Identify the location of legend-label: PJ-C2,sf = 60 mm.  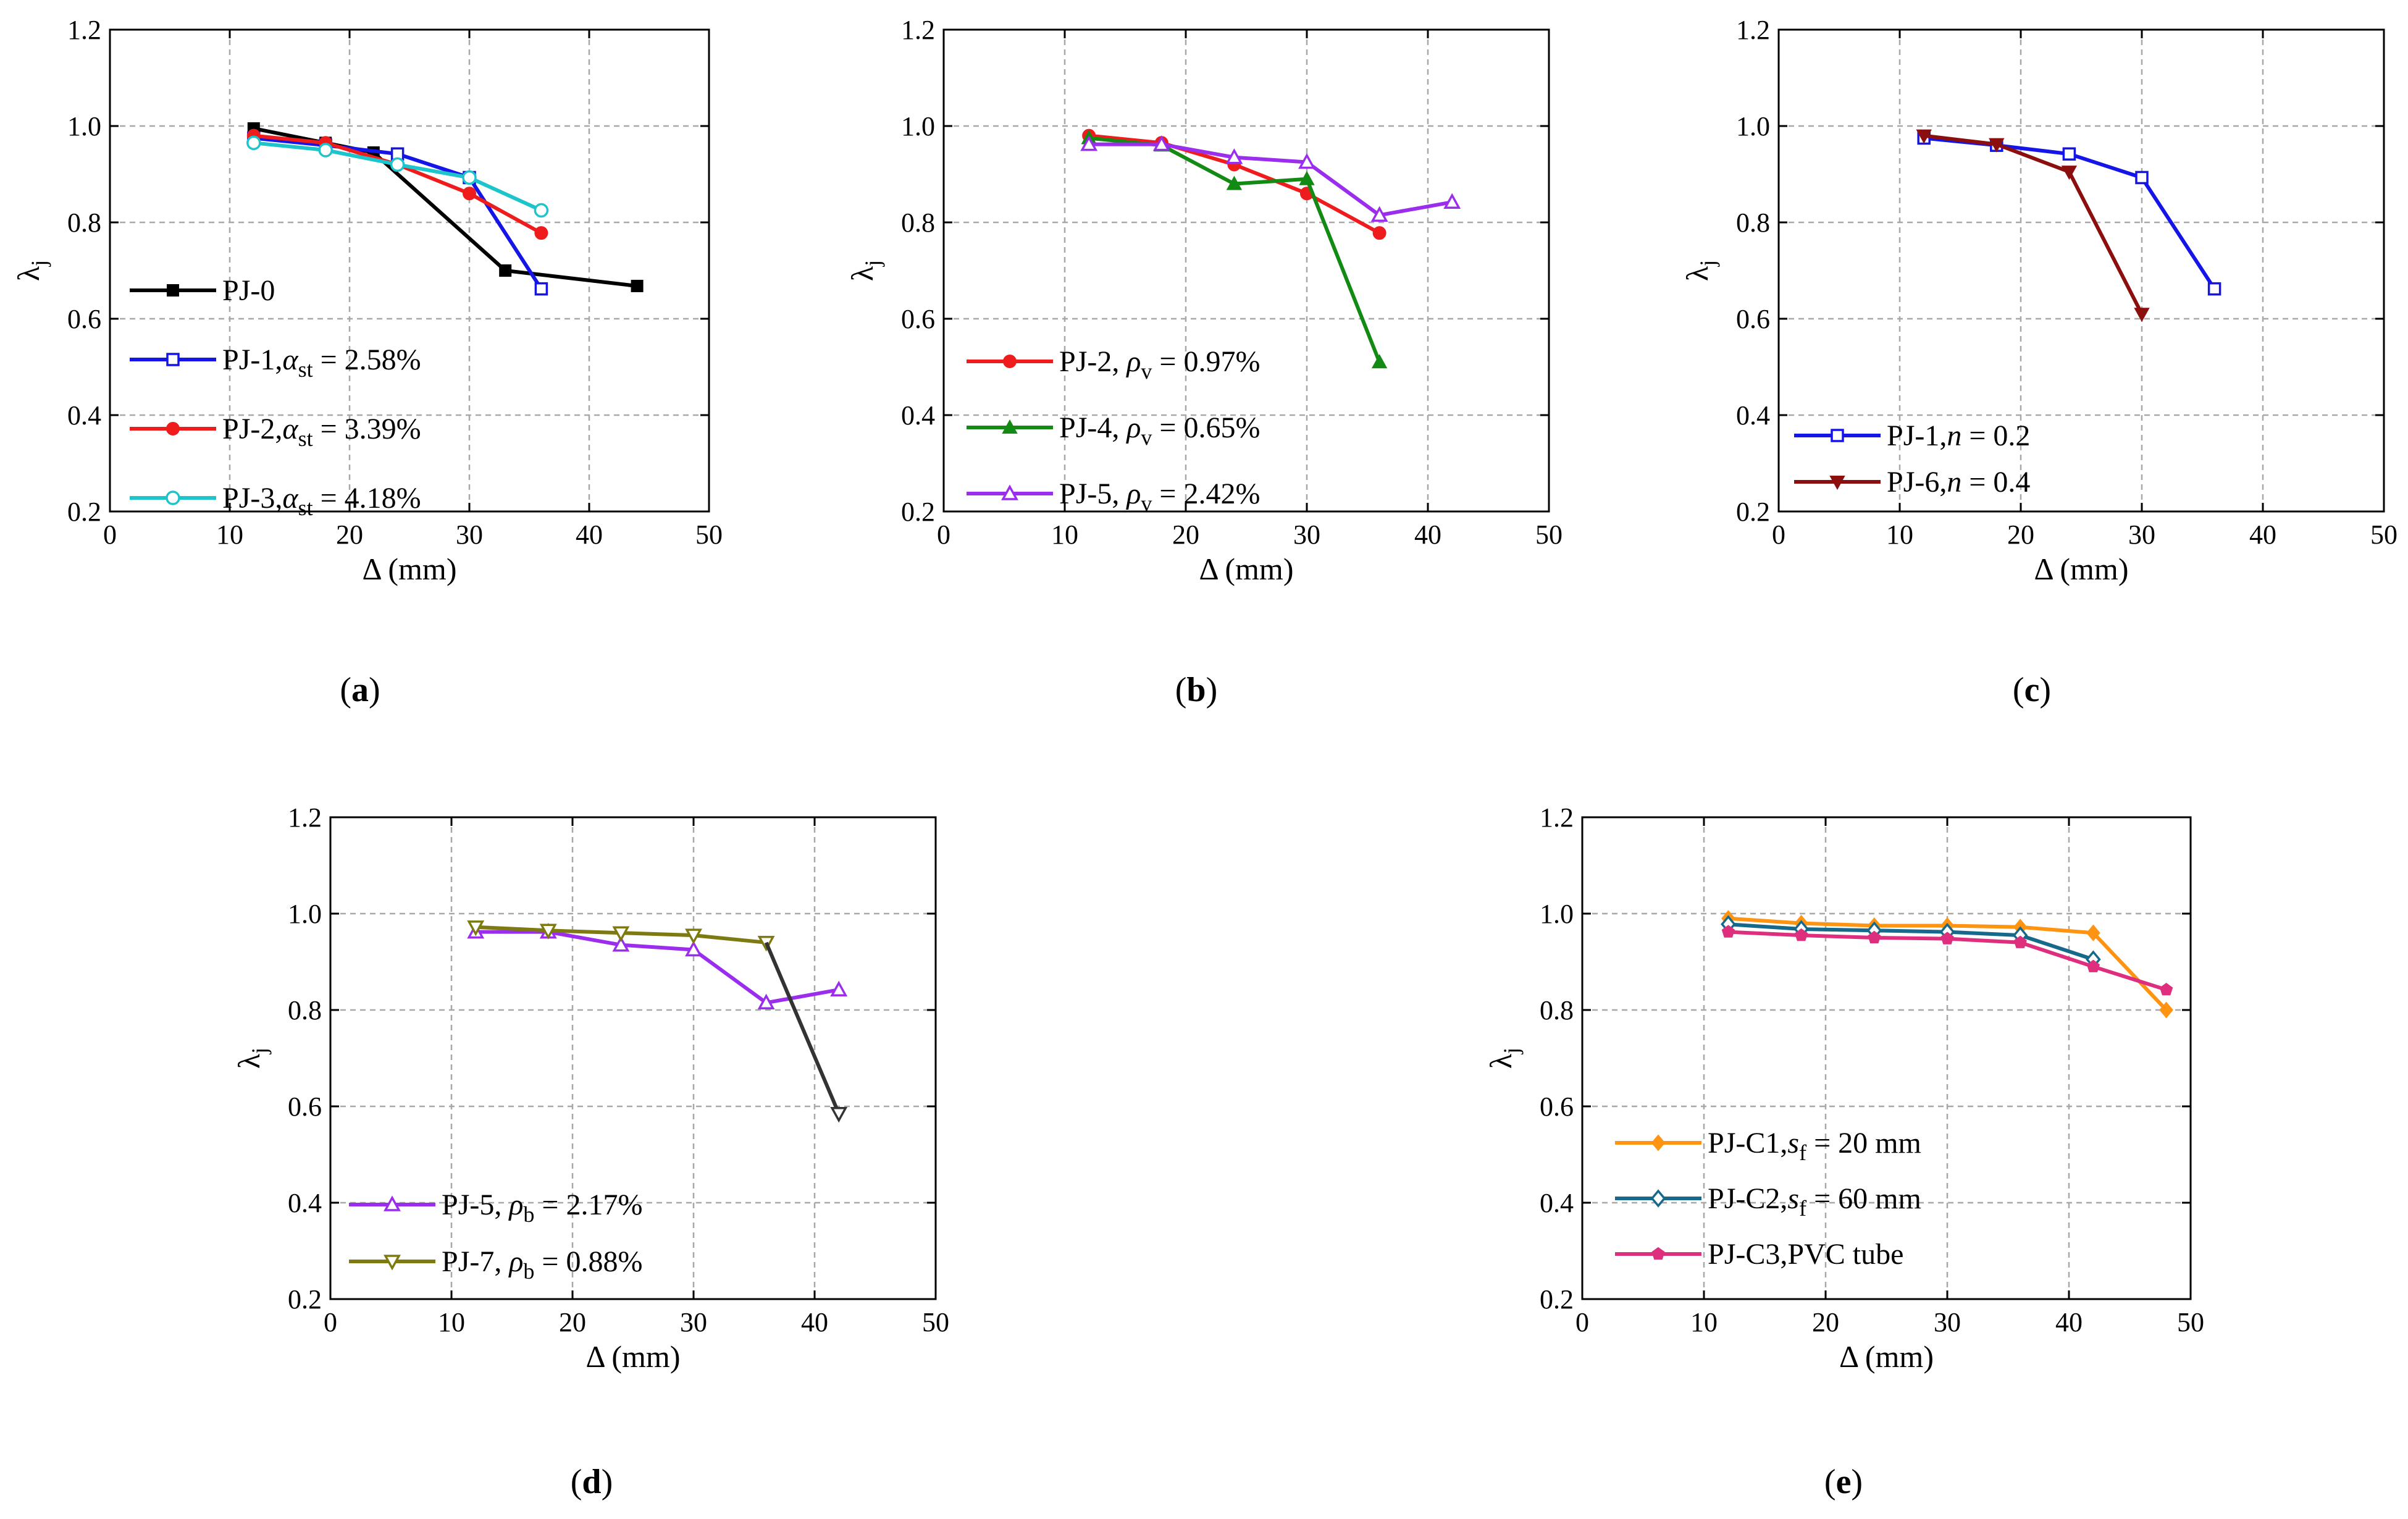
(1814, 1201).